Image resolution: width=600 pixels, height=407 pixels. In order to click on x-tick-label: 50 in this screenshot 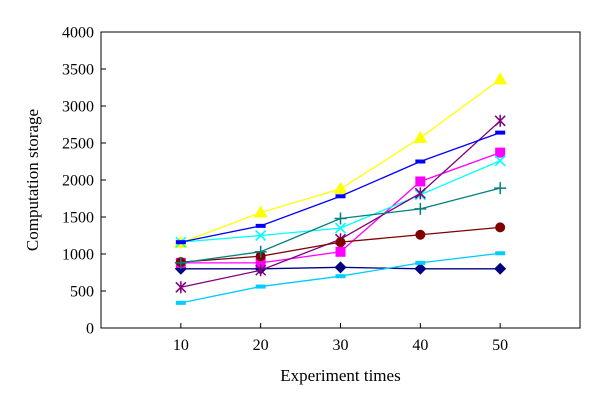, I will do `click(500, 345)`.